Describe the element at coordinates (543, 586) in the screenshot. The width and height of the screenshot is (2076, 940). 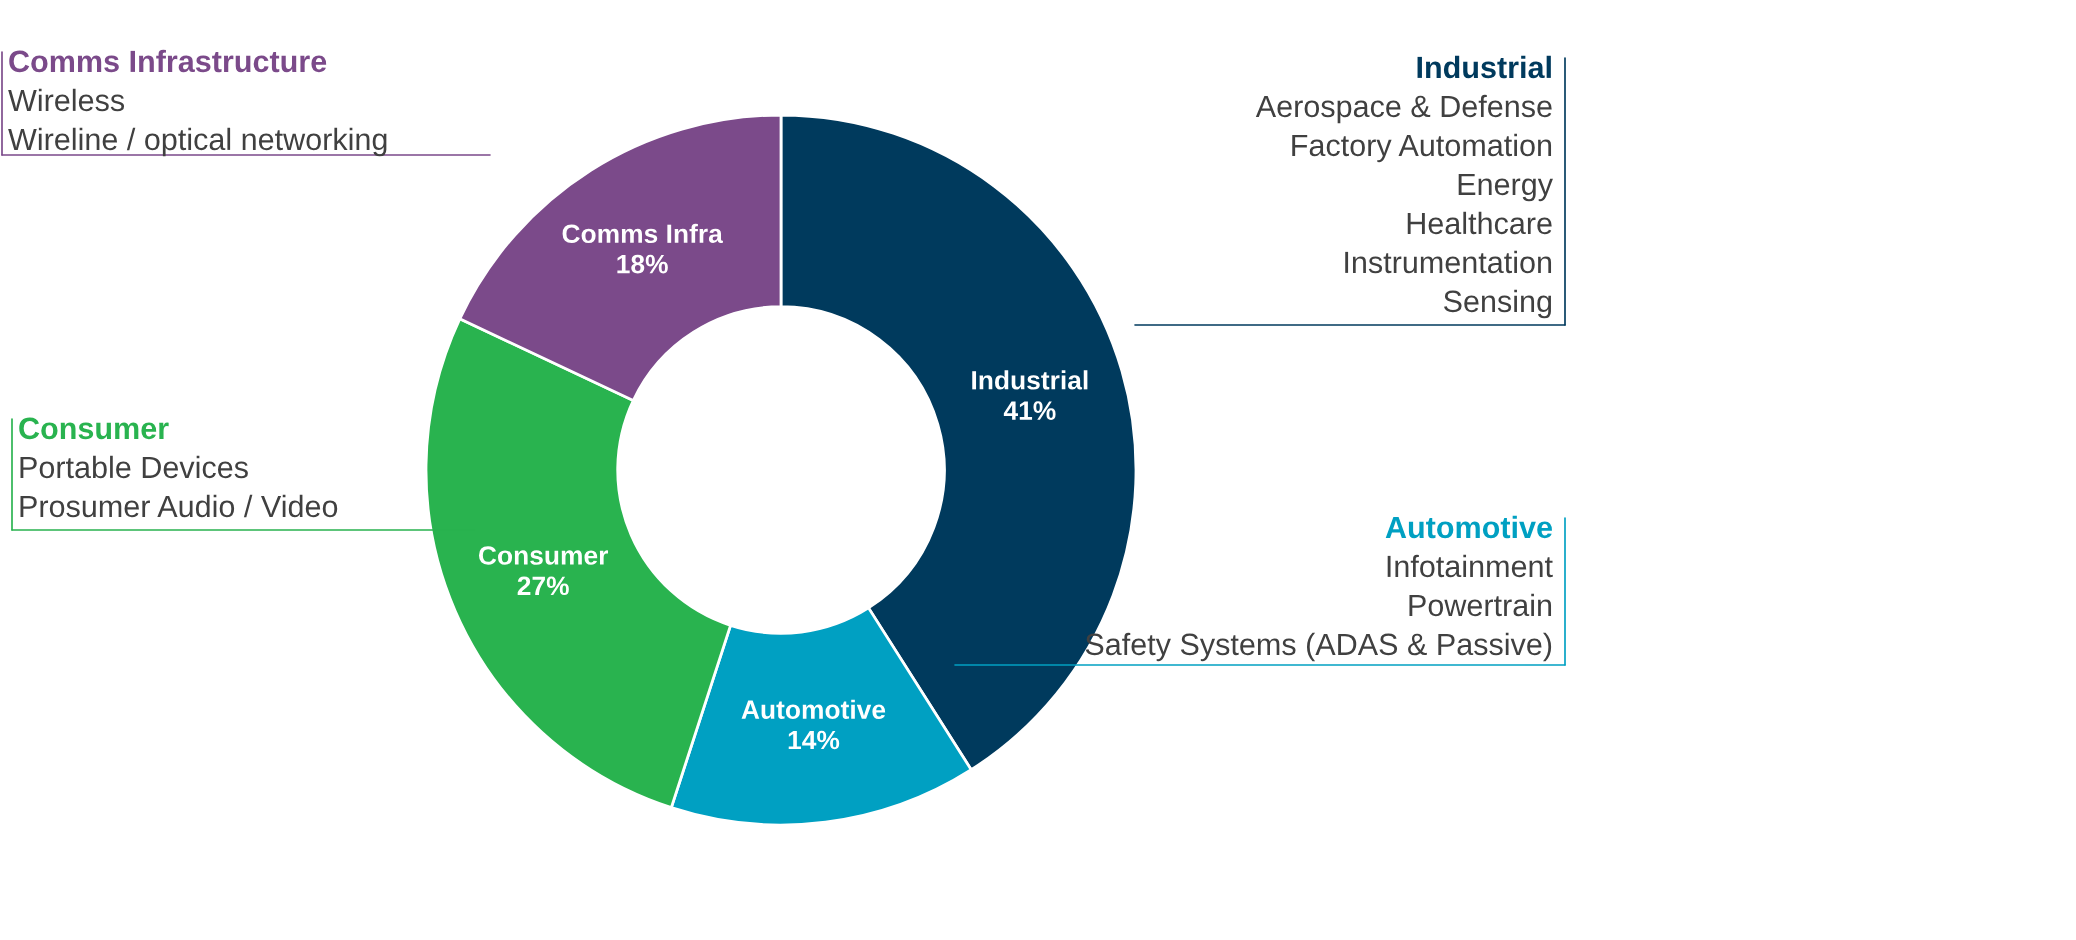
I see `data-label: 27%` at that location.